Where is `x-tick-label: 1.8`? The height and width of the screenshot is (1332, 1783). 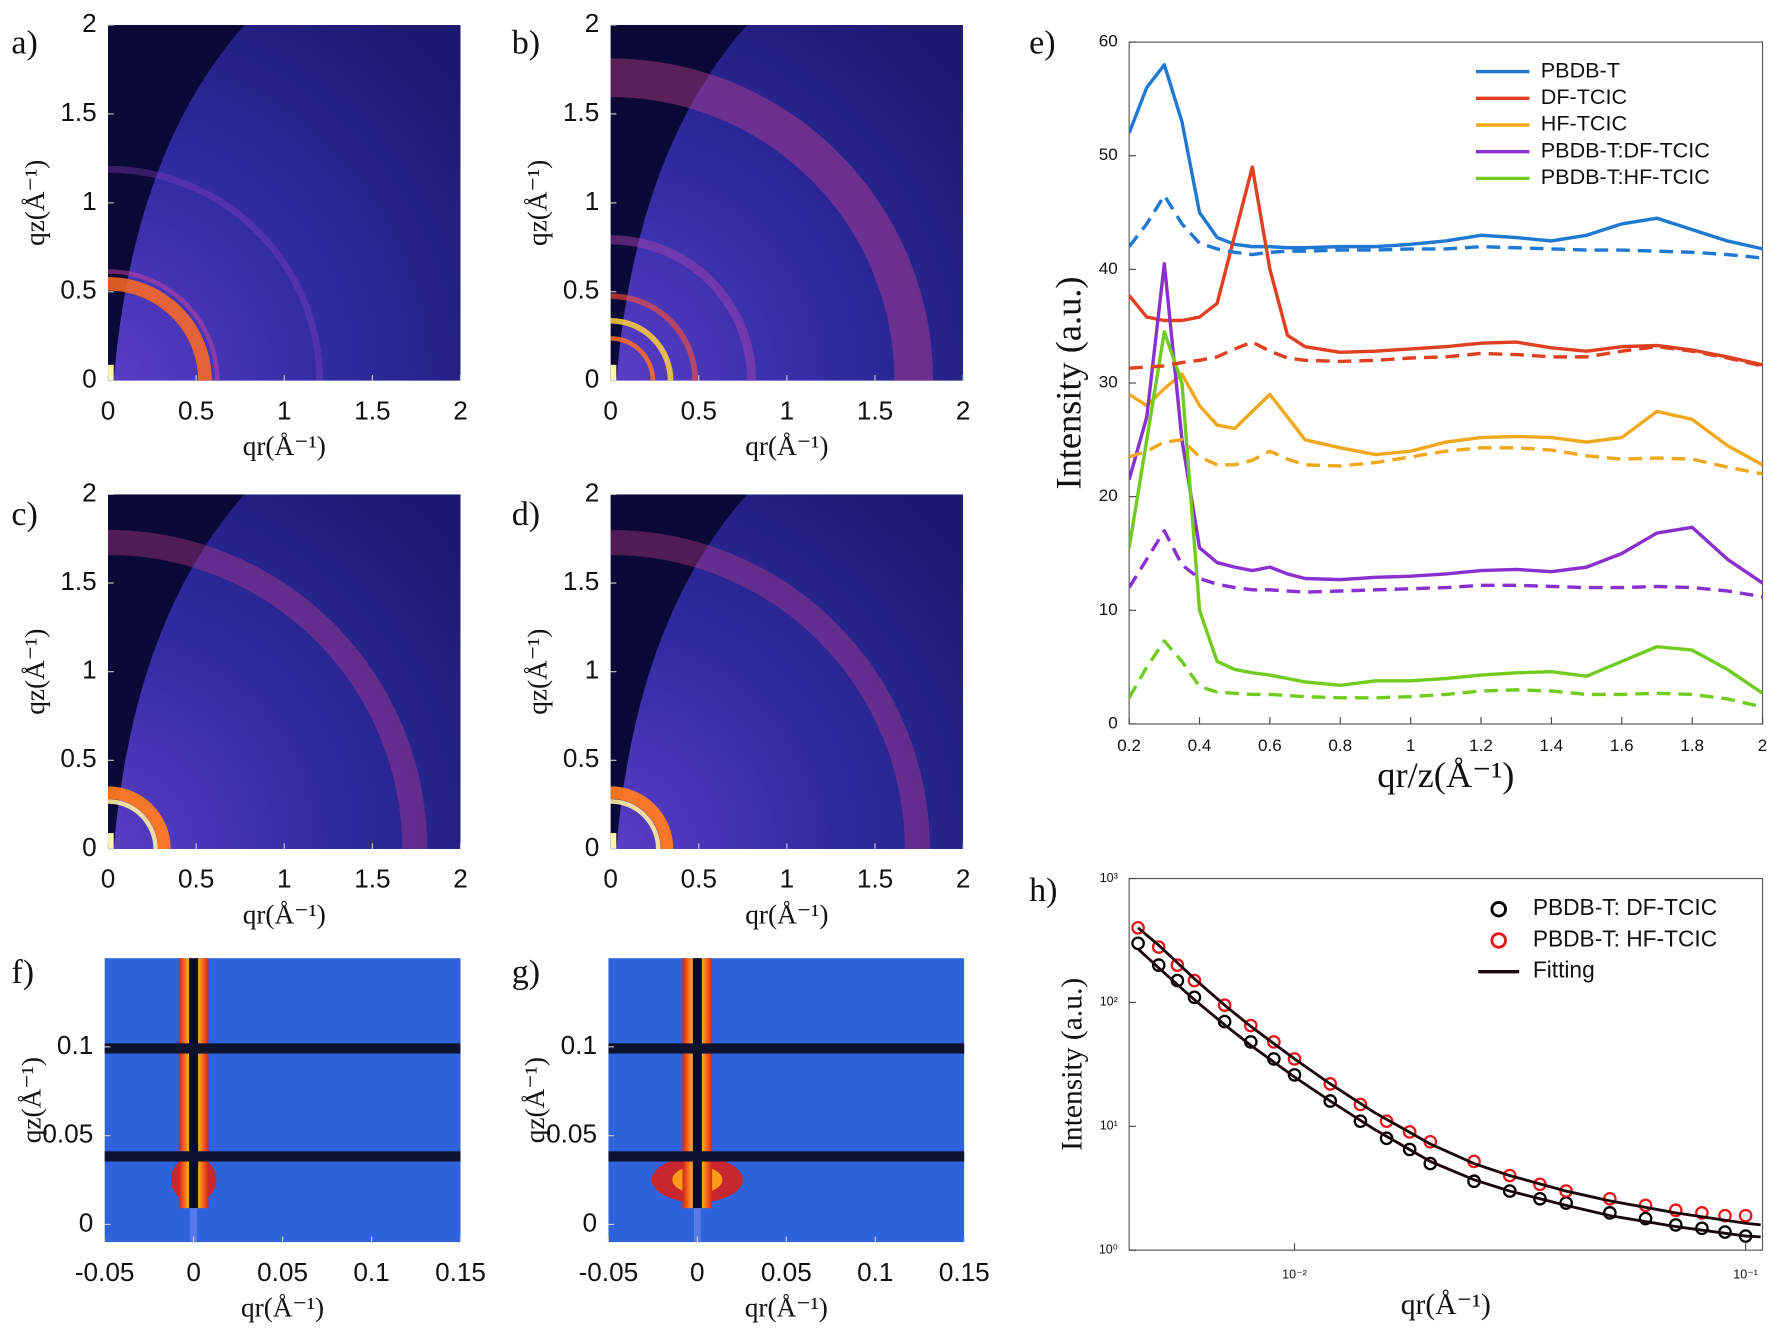
x-tick-label: 1.8 is located at coordinates (1692, 745).